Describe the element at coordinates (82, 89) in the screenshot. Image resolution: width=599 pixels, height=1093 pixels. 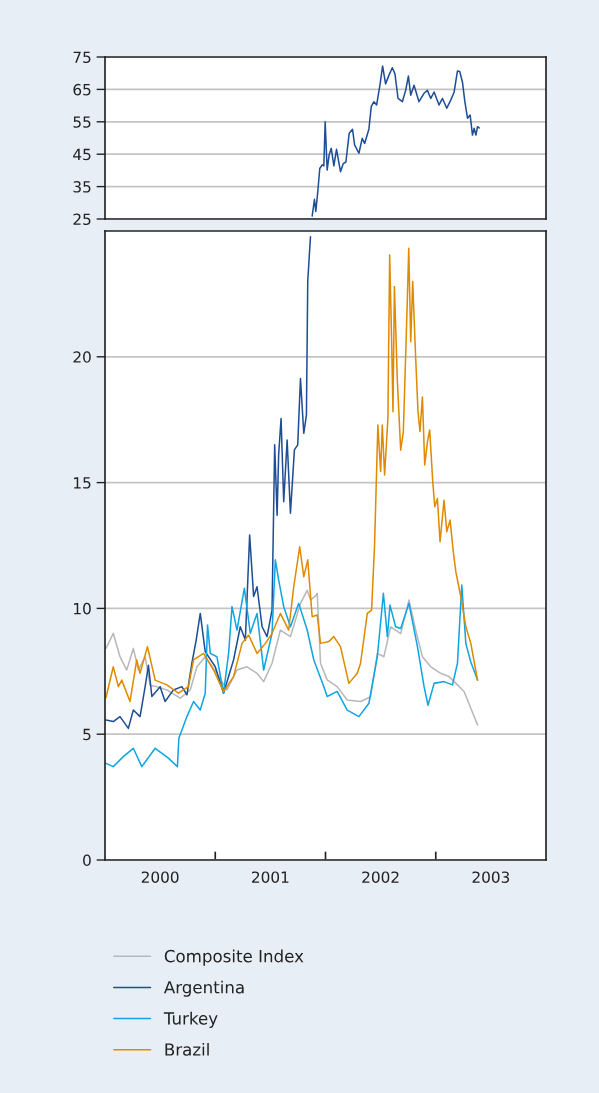
I see `y-tick-label: 65` at that location.